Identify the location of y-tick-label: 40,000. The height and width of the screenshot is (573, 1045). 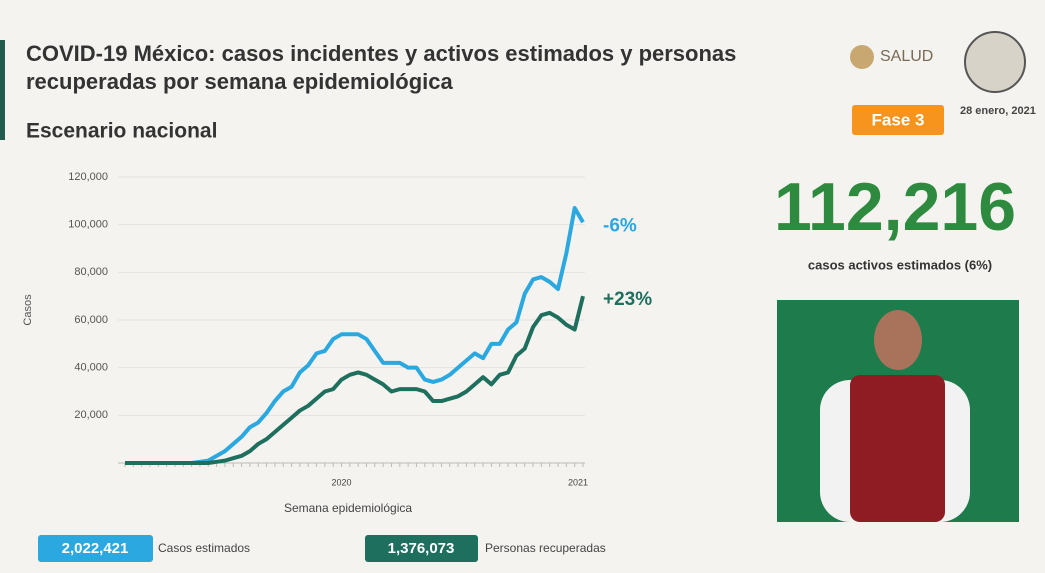
(91, 368).